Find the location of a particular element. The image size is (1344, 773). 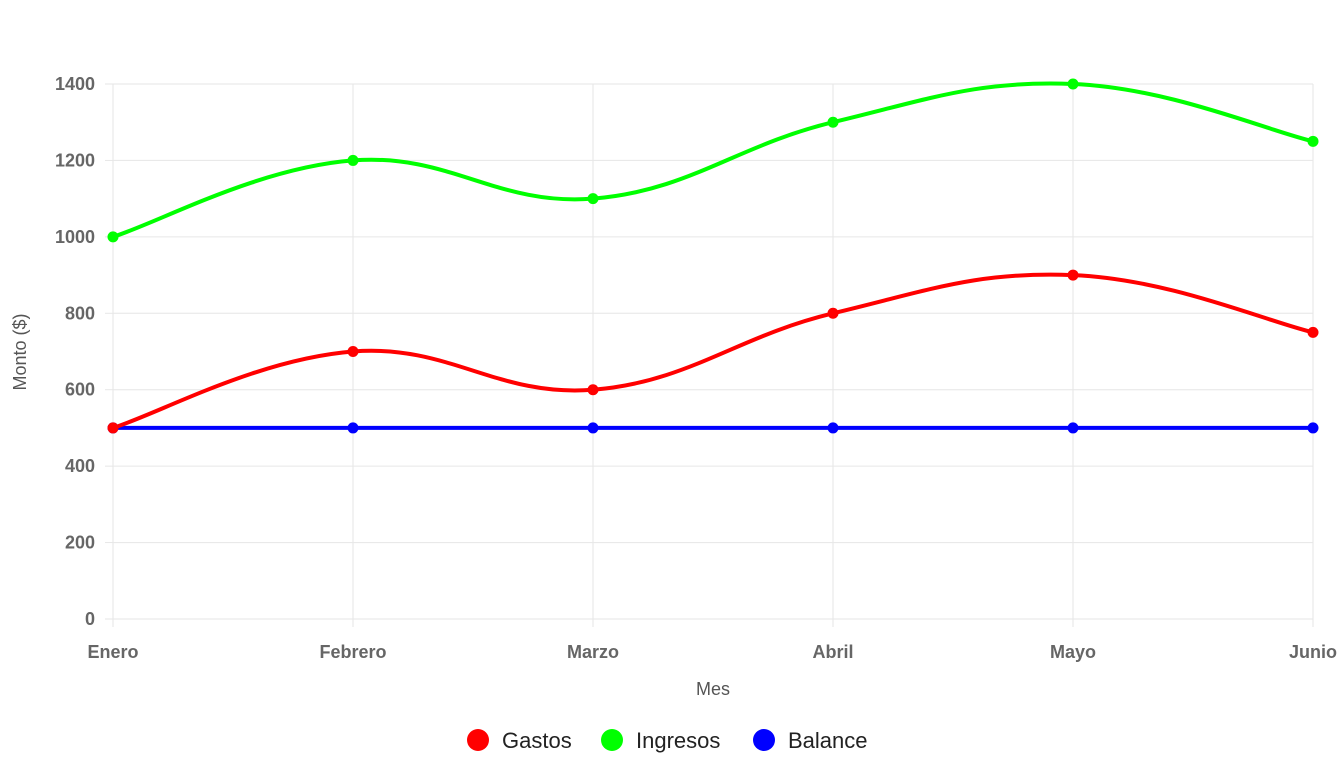

x-tick-label: Mayo is located at coordinates (1073, 652).